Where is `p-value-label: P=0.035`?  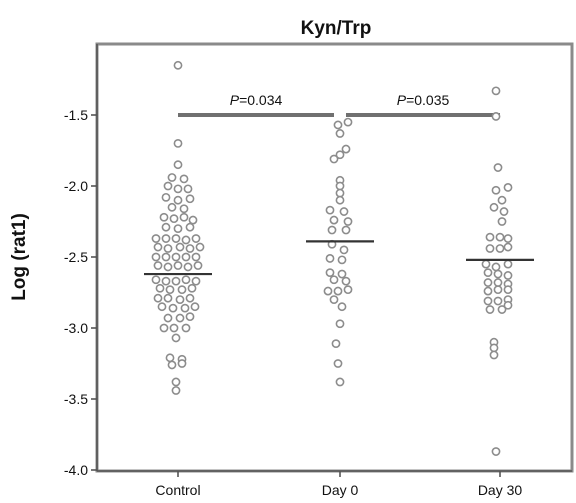 p-value-label: P=0.035 is located at coordinates (423, 100).